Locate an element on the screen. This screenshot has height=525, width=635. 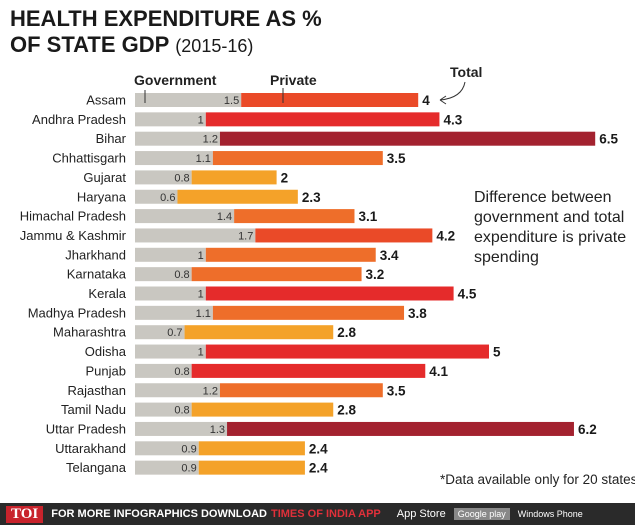
government-value-label: 1.5 is located at coordinates (231, 101).